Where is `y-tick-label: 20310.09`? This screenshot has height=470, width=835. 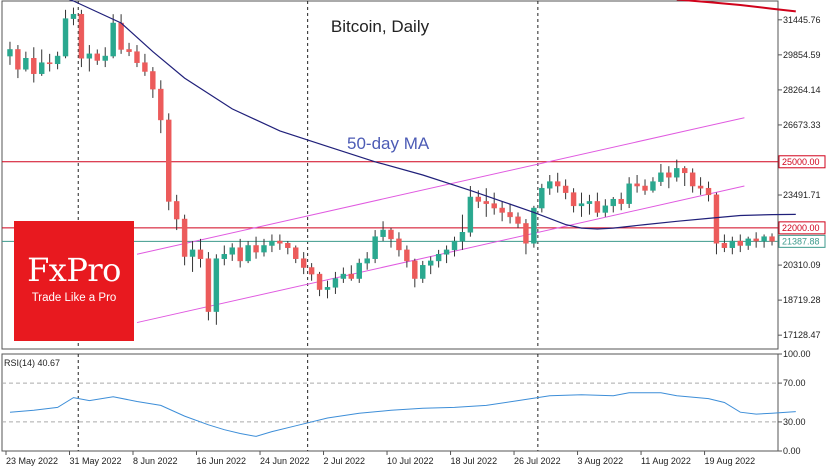 y-tick-label: 20310.09 is located at coordinates (802, 265).